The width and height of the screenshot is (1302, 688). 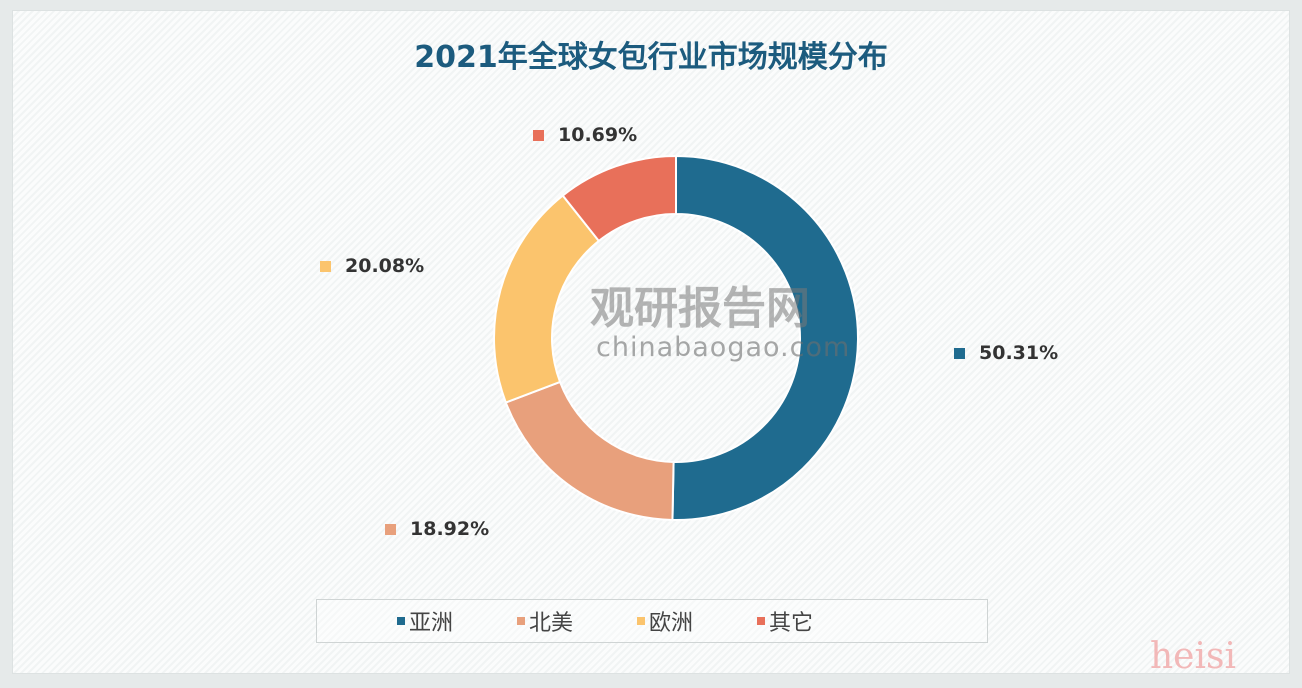 I want to click on label-text: 18.92%, so click(x=450, y=529).